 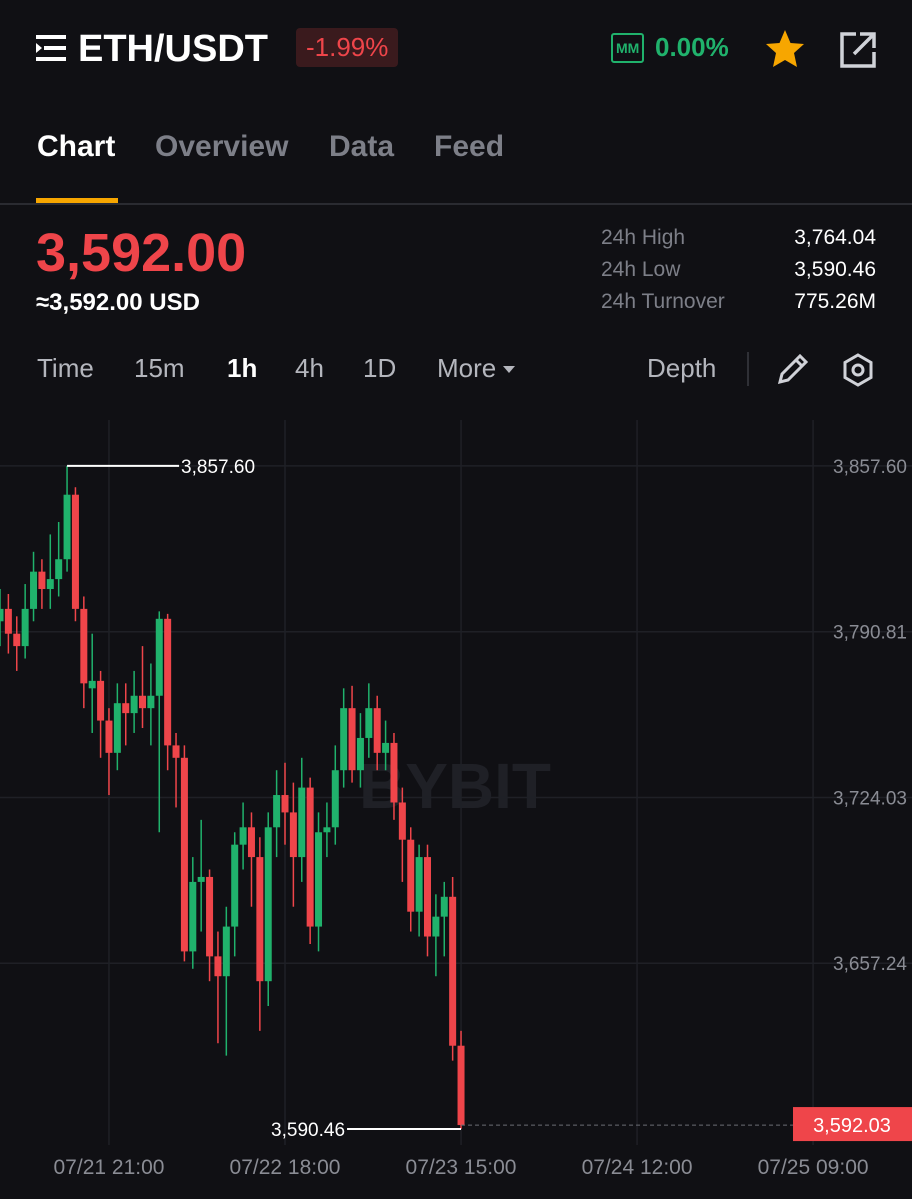 I want to click on x-tick-label: 07/24 12:00, so click(x=637, y=1167).